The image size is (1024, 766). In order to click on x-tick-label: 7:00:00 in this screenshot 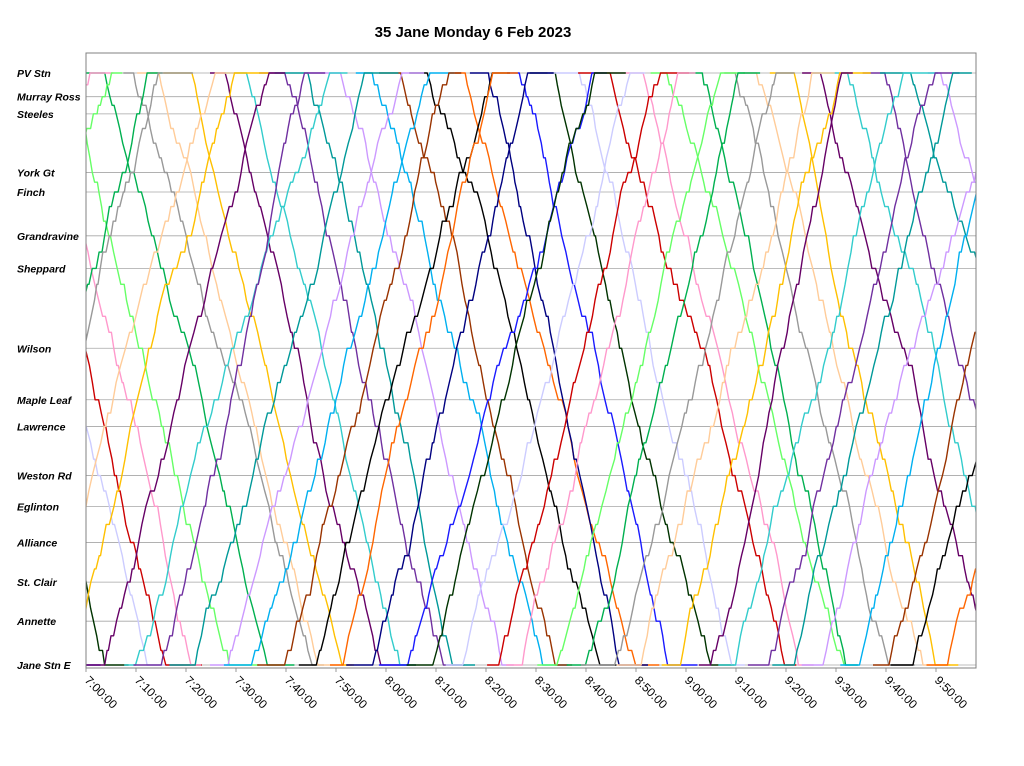, I will do `click(101, 692)`.